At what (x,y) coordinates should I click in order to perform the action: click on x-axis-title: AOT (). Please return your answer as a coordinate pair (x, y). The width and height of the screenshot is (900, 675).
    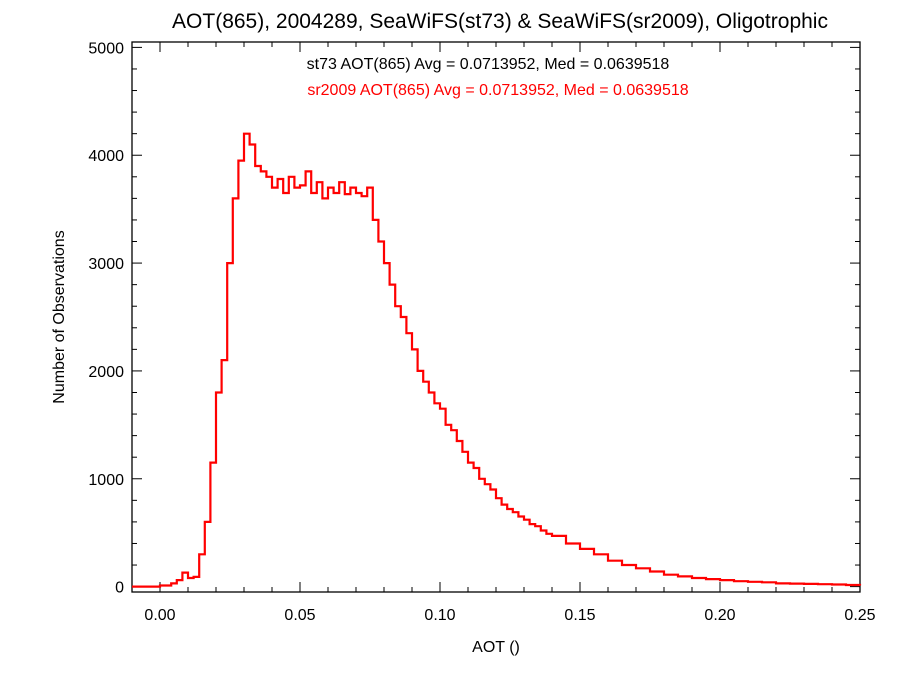
    Looking at the image, I should click on (496, 647).